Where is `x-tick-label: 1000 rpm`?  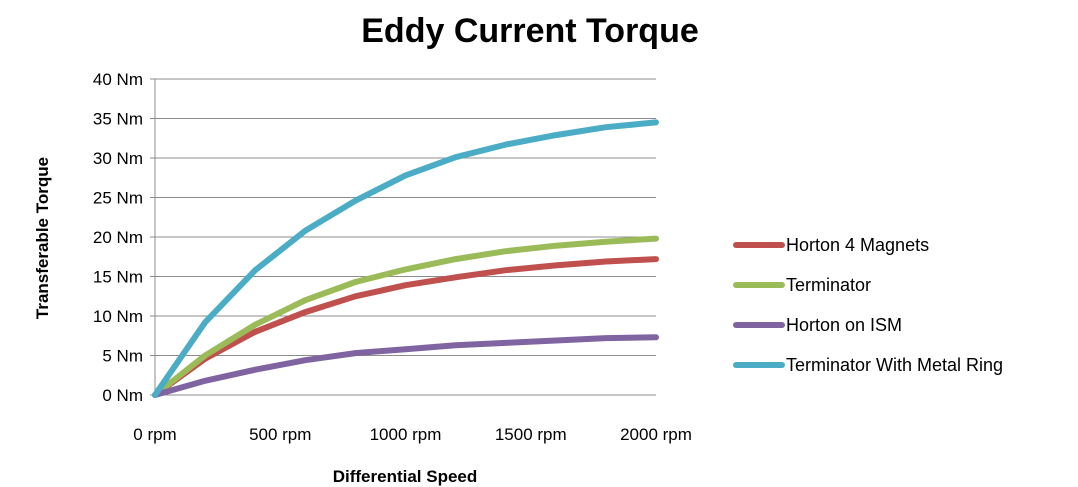 x-tick-label: 1000 rpm is located at coordinates (406, 434).